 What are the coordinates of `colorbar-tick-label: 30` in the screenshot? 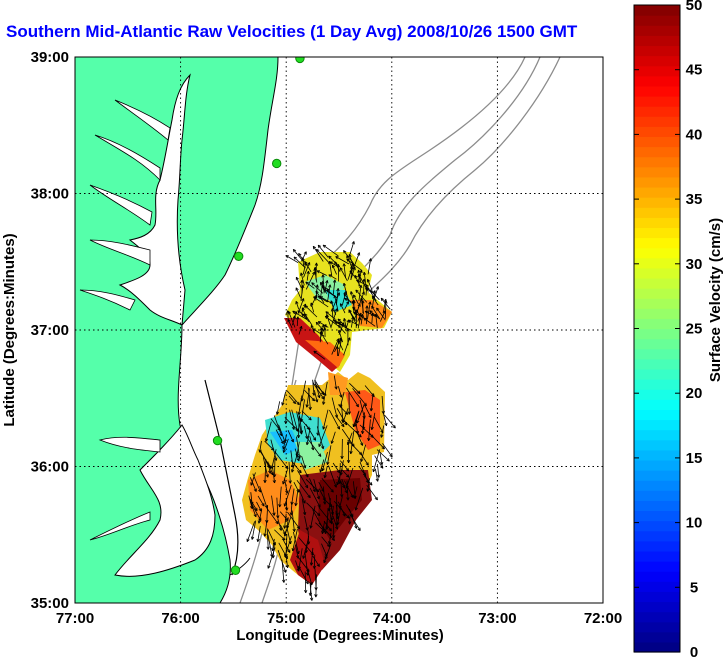 It's located at (694, 264).